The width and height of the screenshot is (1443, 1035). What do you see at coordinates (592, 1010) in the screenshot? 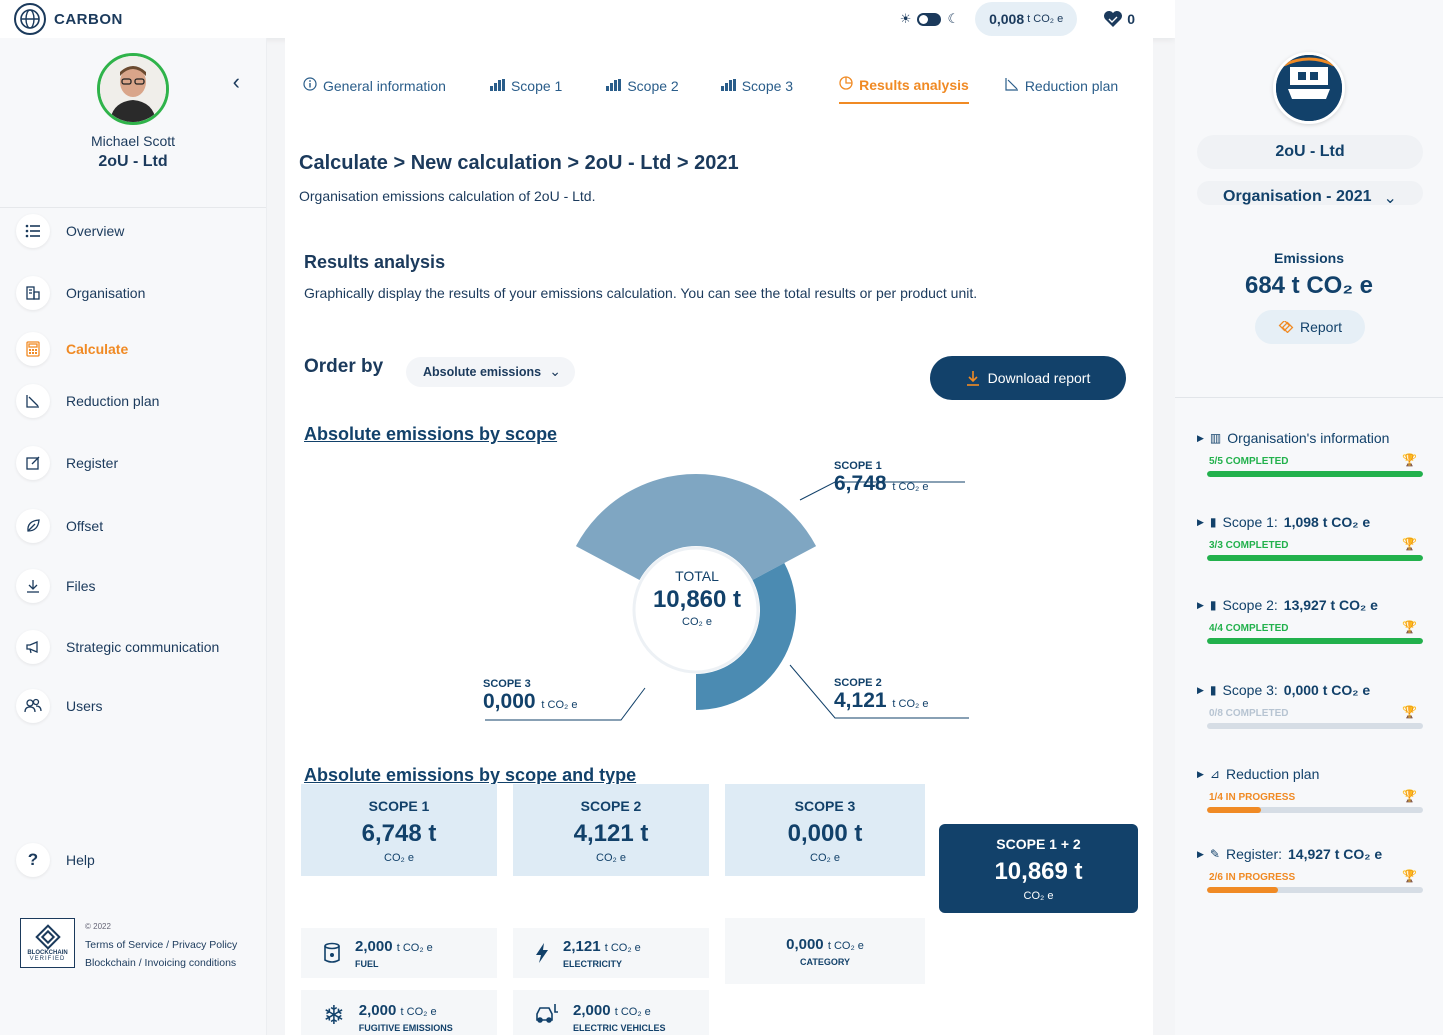
I see `ev-value: 2,000` at bounding box center [592, 1010].